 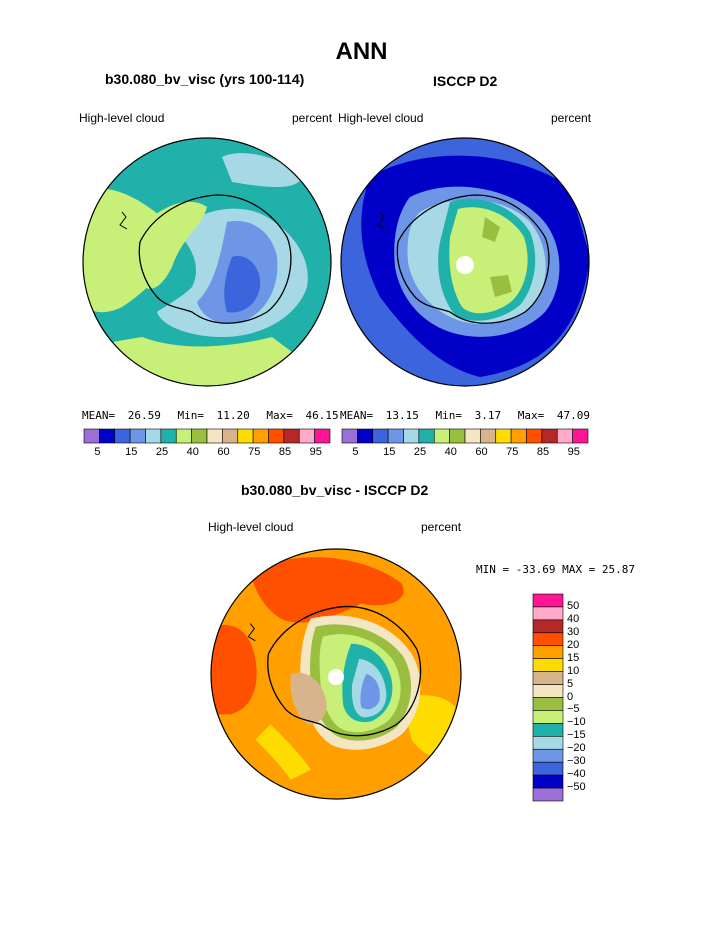 What do you see at coordinates (573, 415) in the screenshot?
I see `max-value: 47.09` at bounding box center [573, 415].